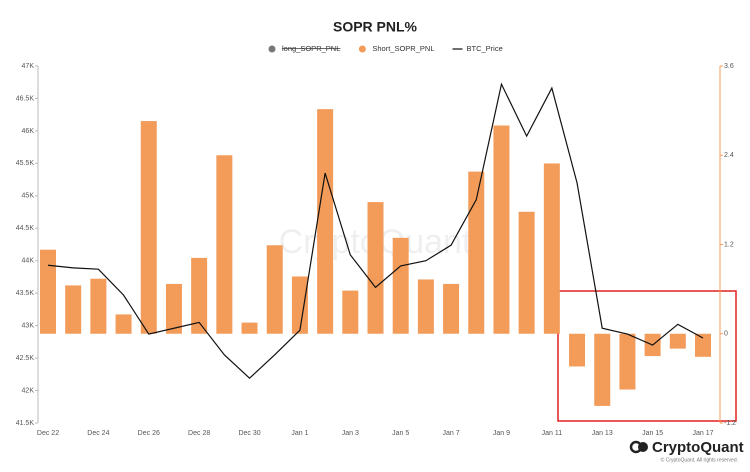  I want to click on x-tick-label: Jan 5, so click(400, 433).